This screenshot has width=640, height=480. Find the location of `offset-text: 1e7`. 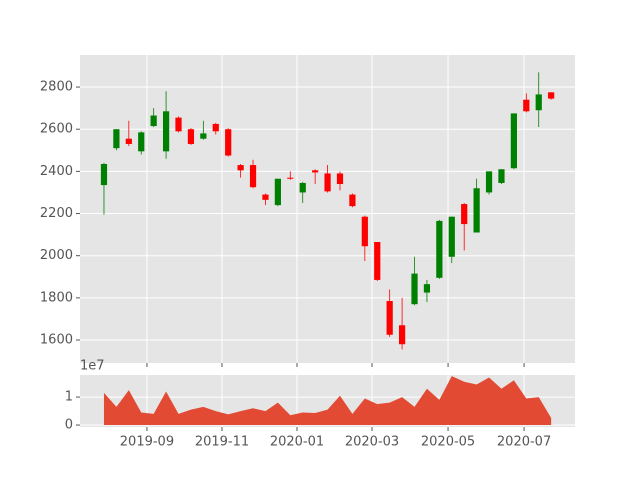

offset-text: 1e7 is located at coordinates (92, 366).